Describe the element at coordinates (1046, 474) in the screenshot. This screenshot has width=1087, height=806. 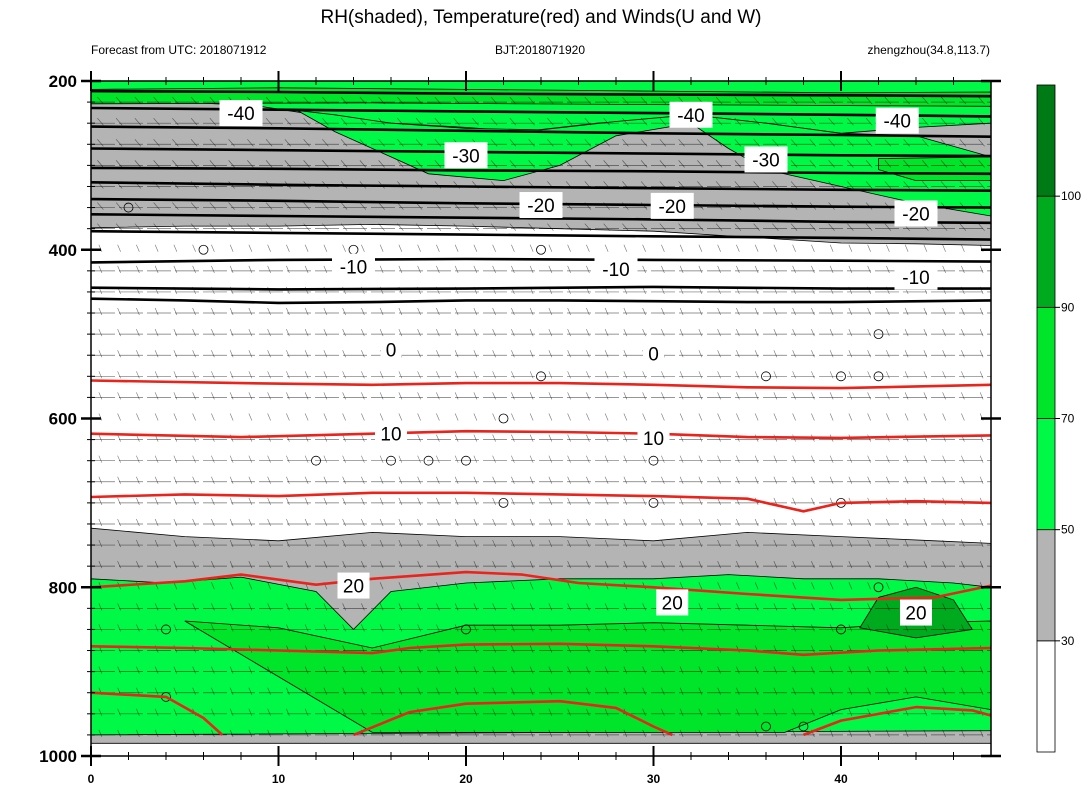
I see `colorbar-segment` at that location.